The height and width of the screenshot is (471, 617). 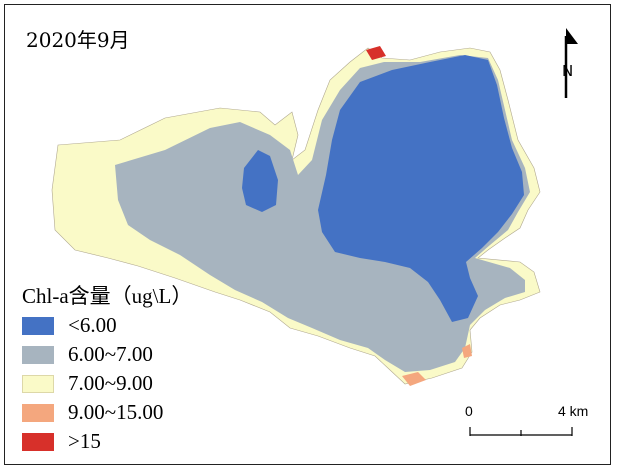 I want to click on legend-label: >15, so click(x=84, y=441).